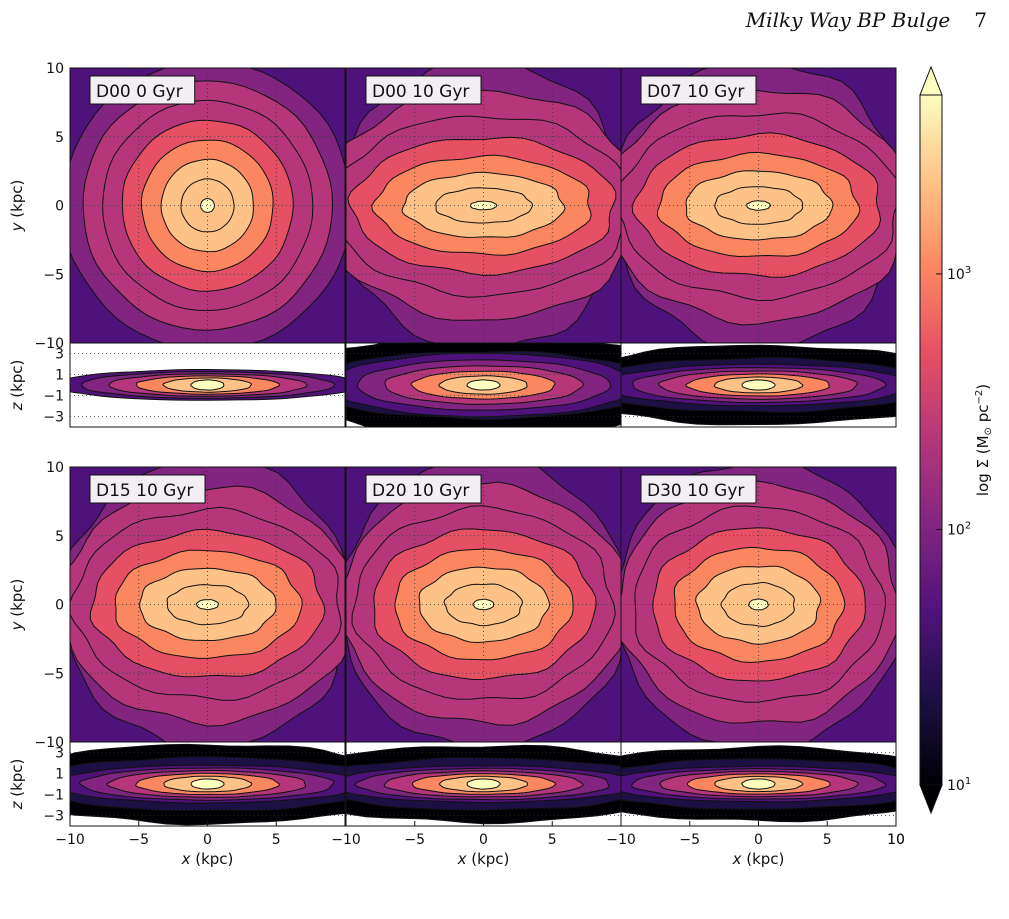 The image size is (1009, 919). I want to click on face-on-panel-2: D00 10 Gyr, so click(483, 205).